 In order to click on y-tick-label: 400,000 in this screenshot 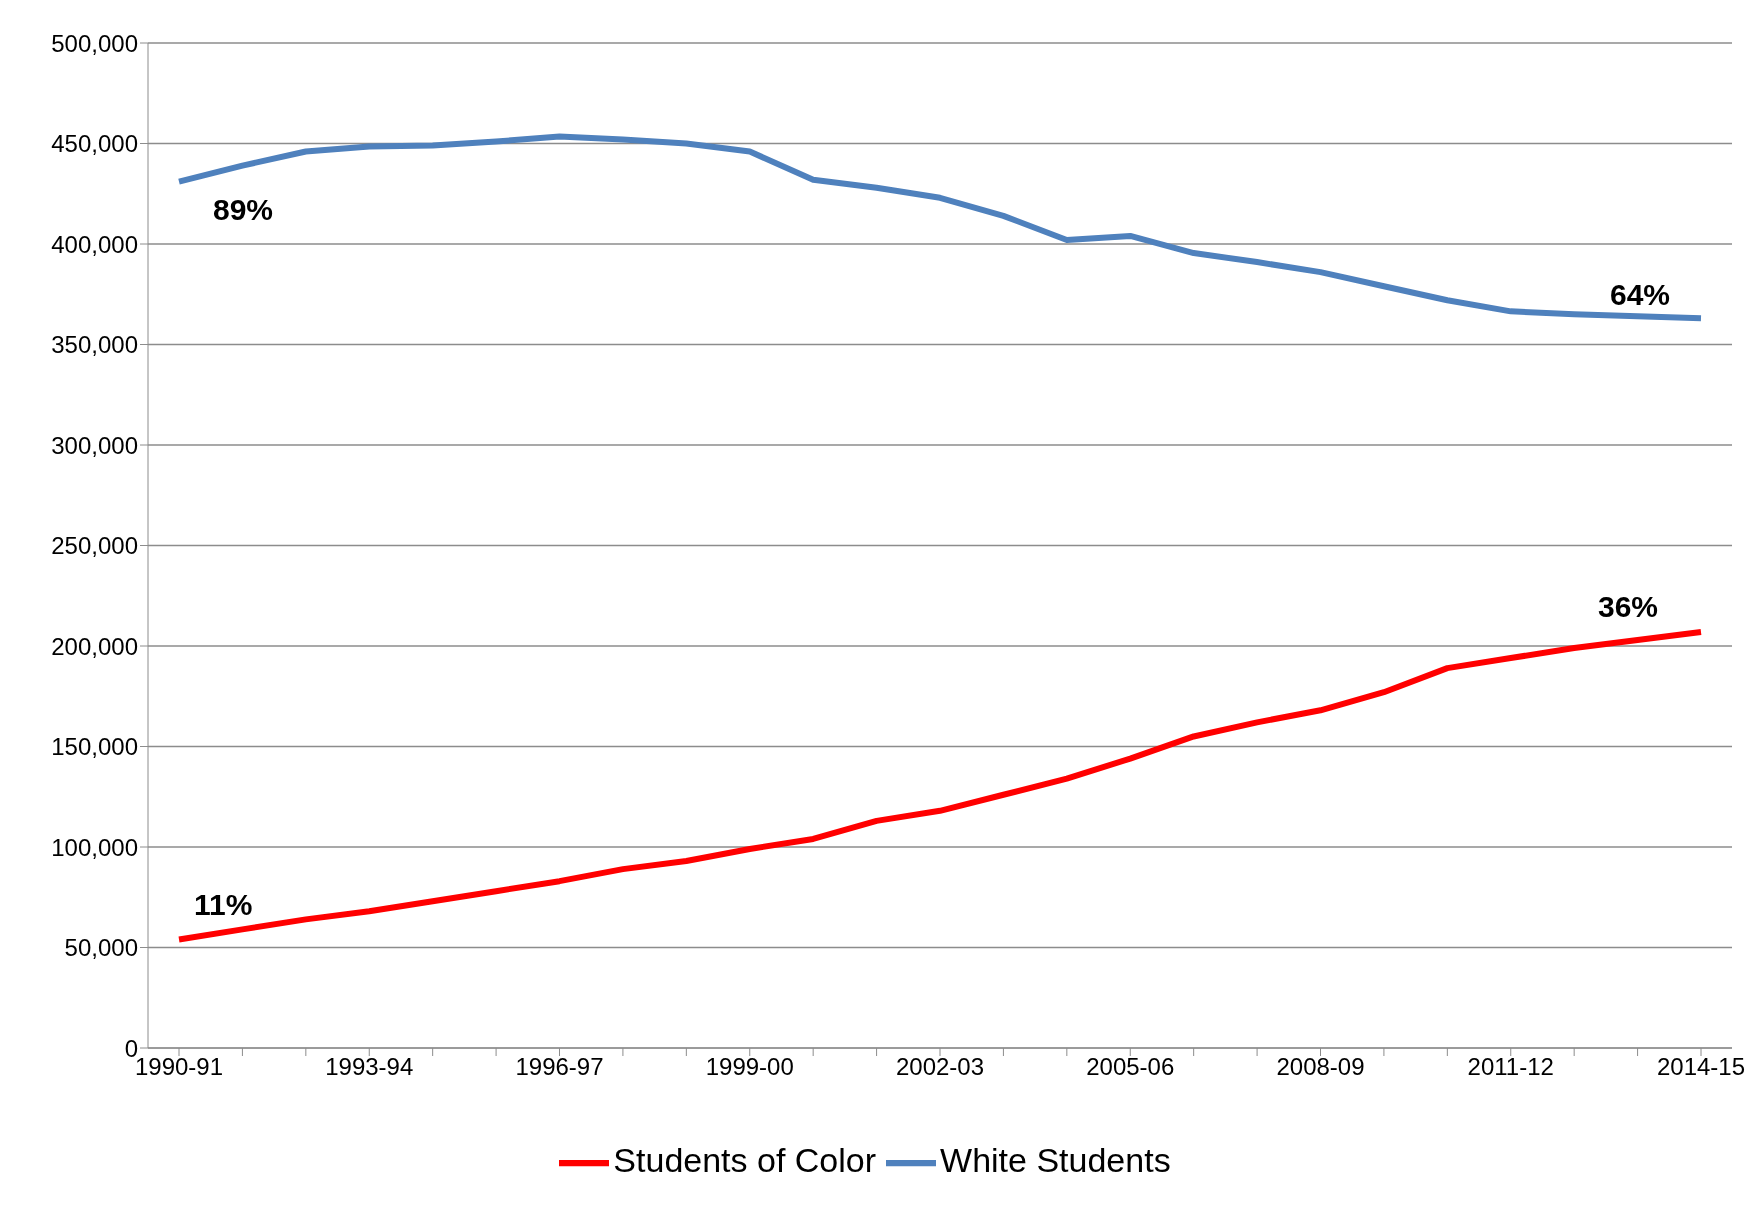, I will do `click(94, 244)`.